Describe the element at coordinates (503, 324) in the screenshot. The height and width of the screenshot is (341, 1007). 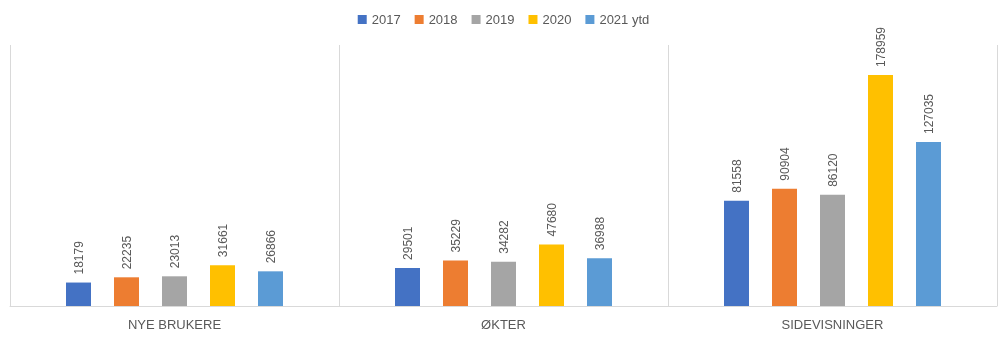
I see `x-tick-label: ØKTER` at that location.